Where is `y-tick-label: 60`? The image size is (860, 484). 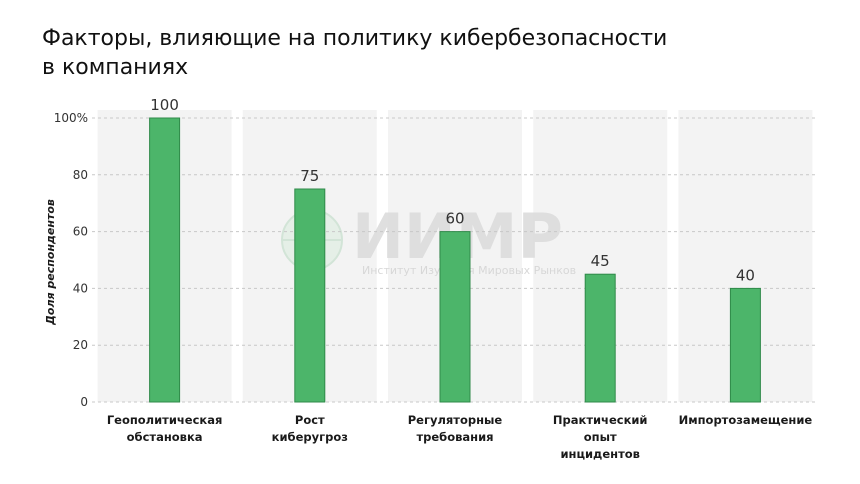 y-tick-label: 60 is located at coordinates (80, 232).